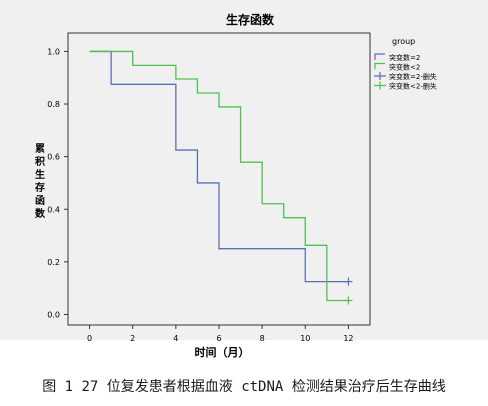 The width and height of the screenshot is (488, 406). What do you see at coordinates (404, 67) in the screenshot?
I see `legend-label: 突变数<2` at bounding box center [404, 67].